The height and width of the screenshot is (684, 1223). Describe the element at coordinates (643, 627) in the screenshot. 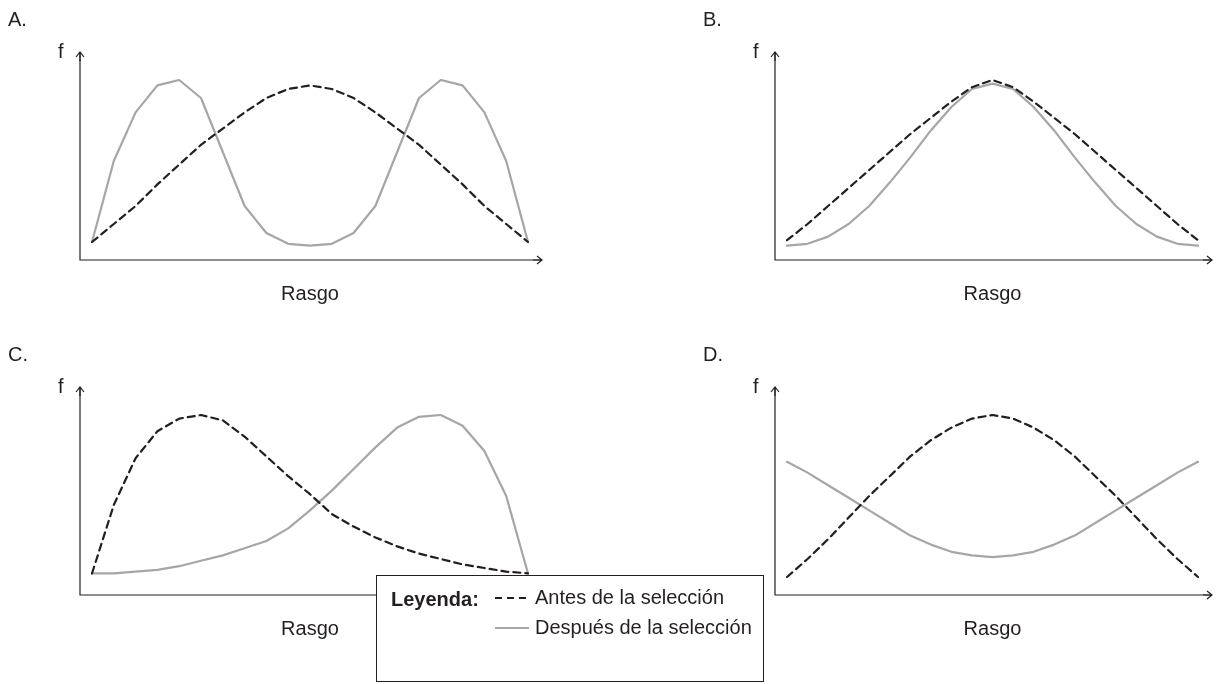

I see `legend-label: Después de la selección` at that location.